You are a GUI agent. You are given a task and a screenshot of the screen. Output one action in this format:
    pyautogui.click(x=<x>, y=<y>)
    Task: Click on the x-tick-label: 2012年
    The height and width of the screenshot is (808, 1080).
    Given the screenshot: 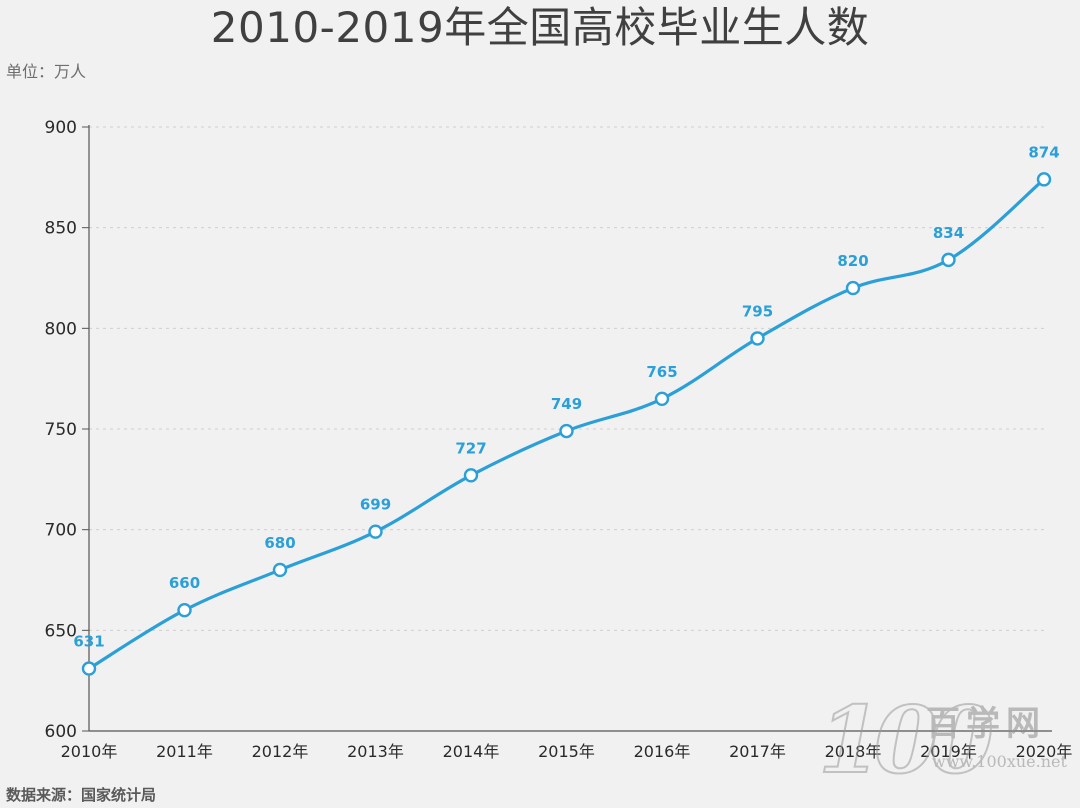 What is the action you would take?
    pyautogui.click(x=280, y=751)
    